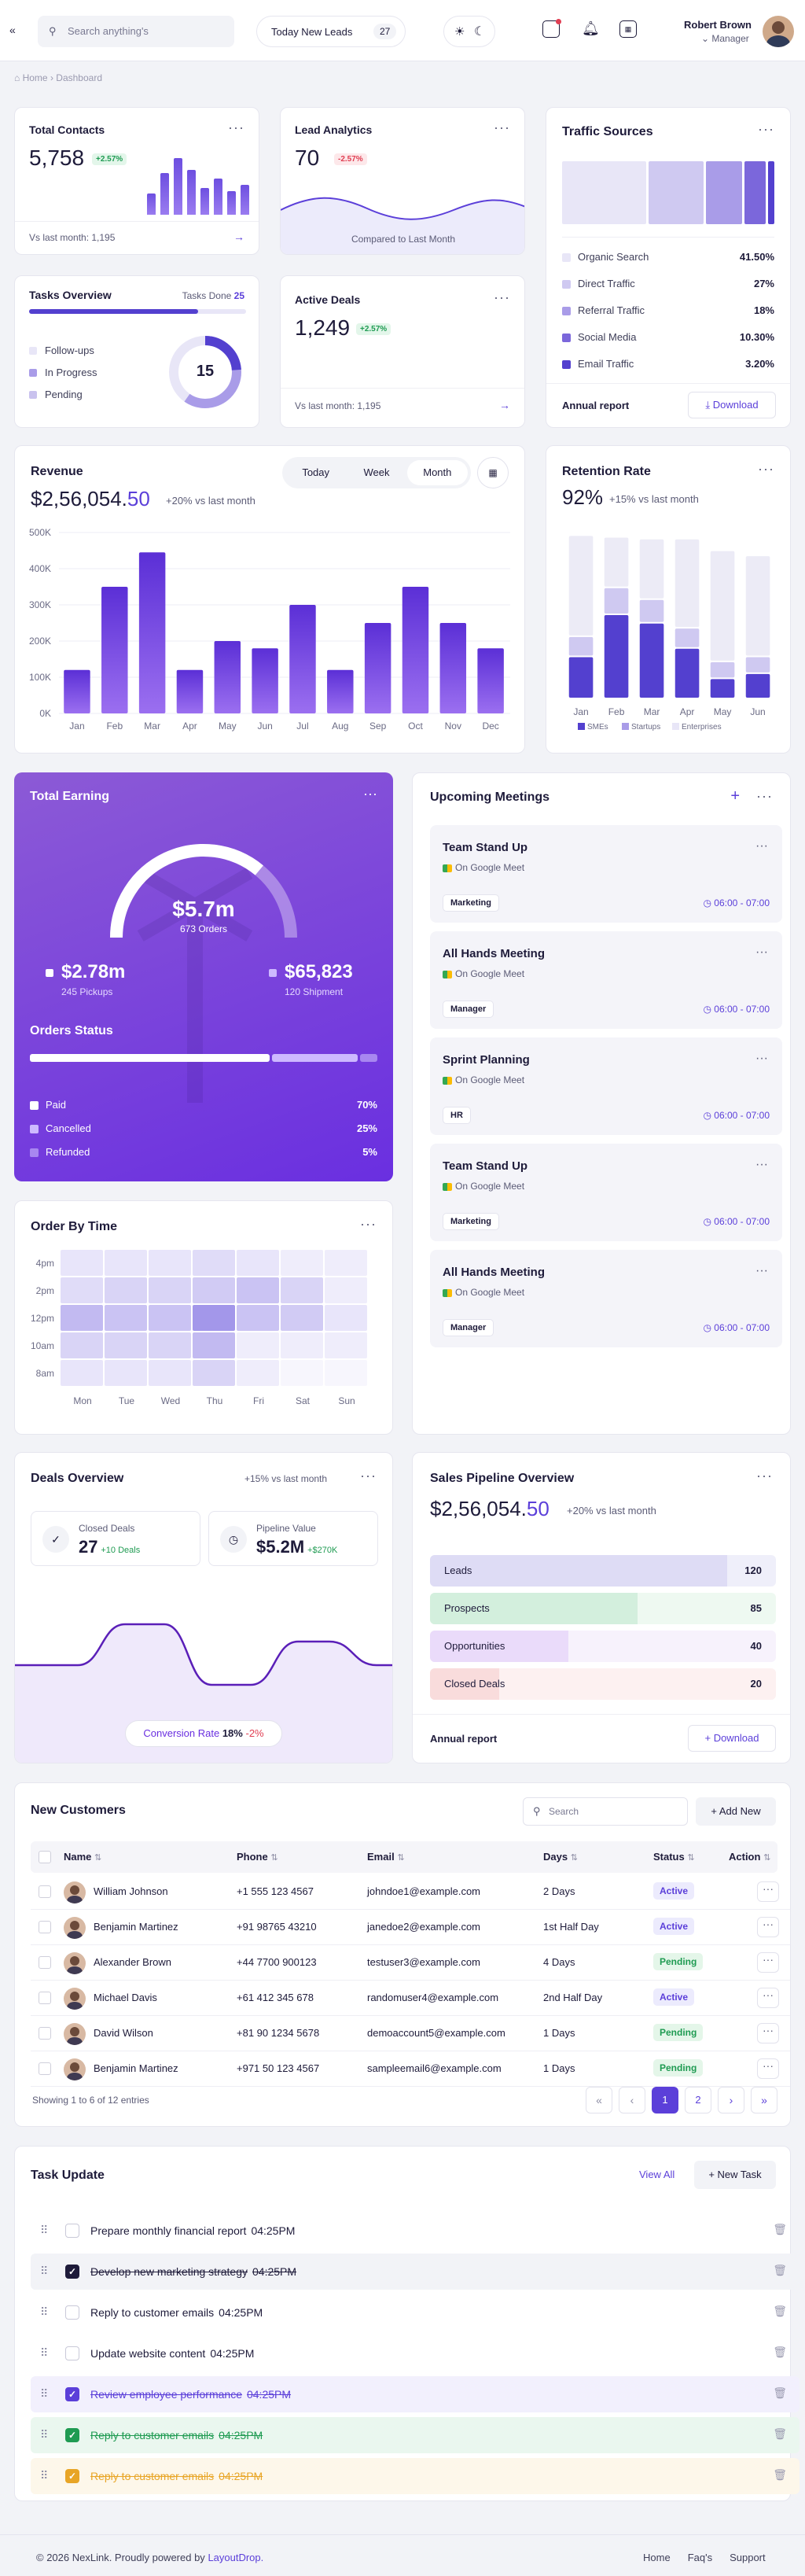 This screenshot has height=2576, width=805. What do you see at coordinates (603, 1684) in the screenshot?
I see `pipeline-stage: Closed Deals 20` at bounding box center [603, 1684].